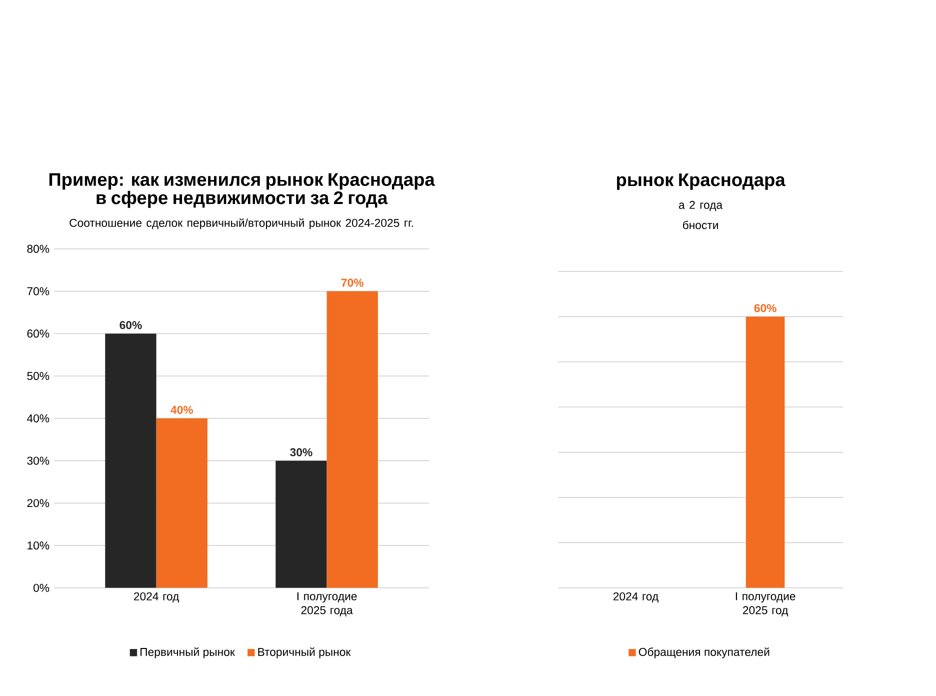  Describe the element at coordinates (242, 190) in the screenshot. I see `chart-title: Пример: как изменился рынок Краснодара в сфере недвижимости за 2 года` at that location.